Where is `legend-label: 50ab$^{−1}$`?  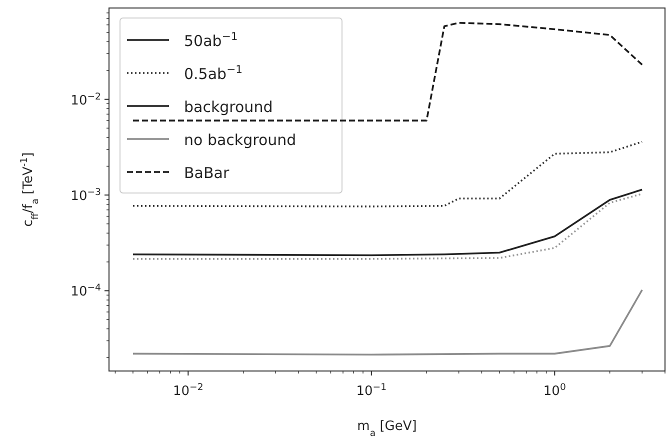 legend-label: 50ab$^{−1}$ is located at coordinates (211, 40).